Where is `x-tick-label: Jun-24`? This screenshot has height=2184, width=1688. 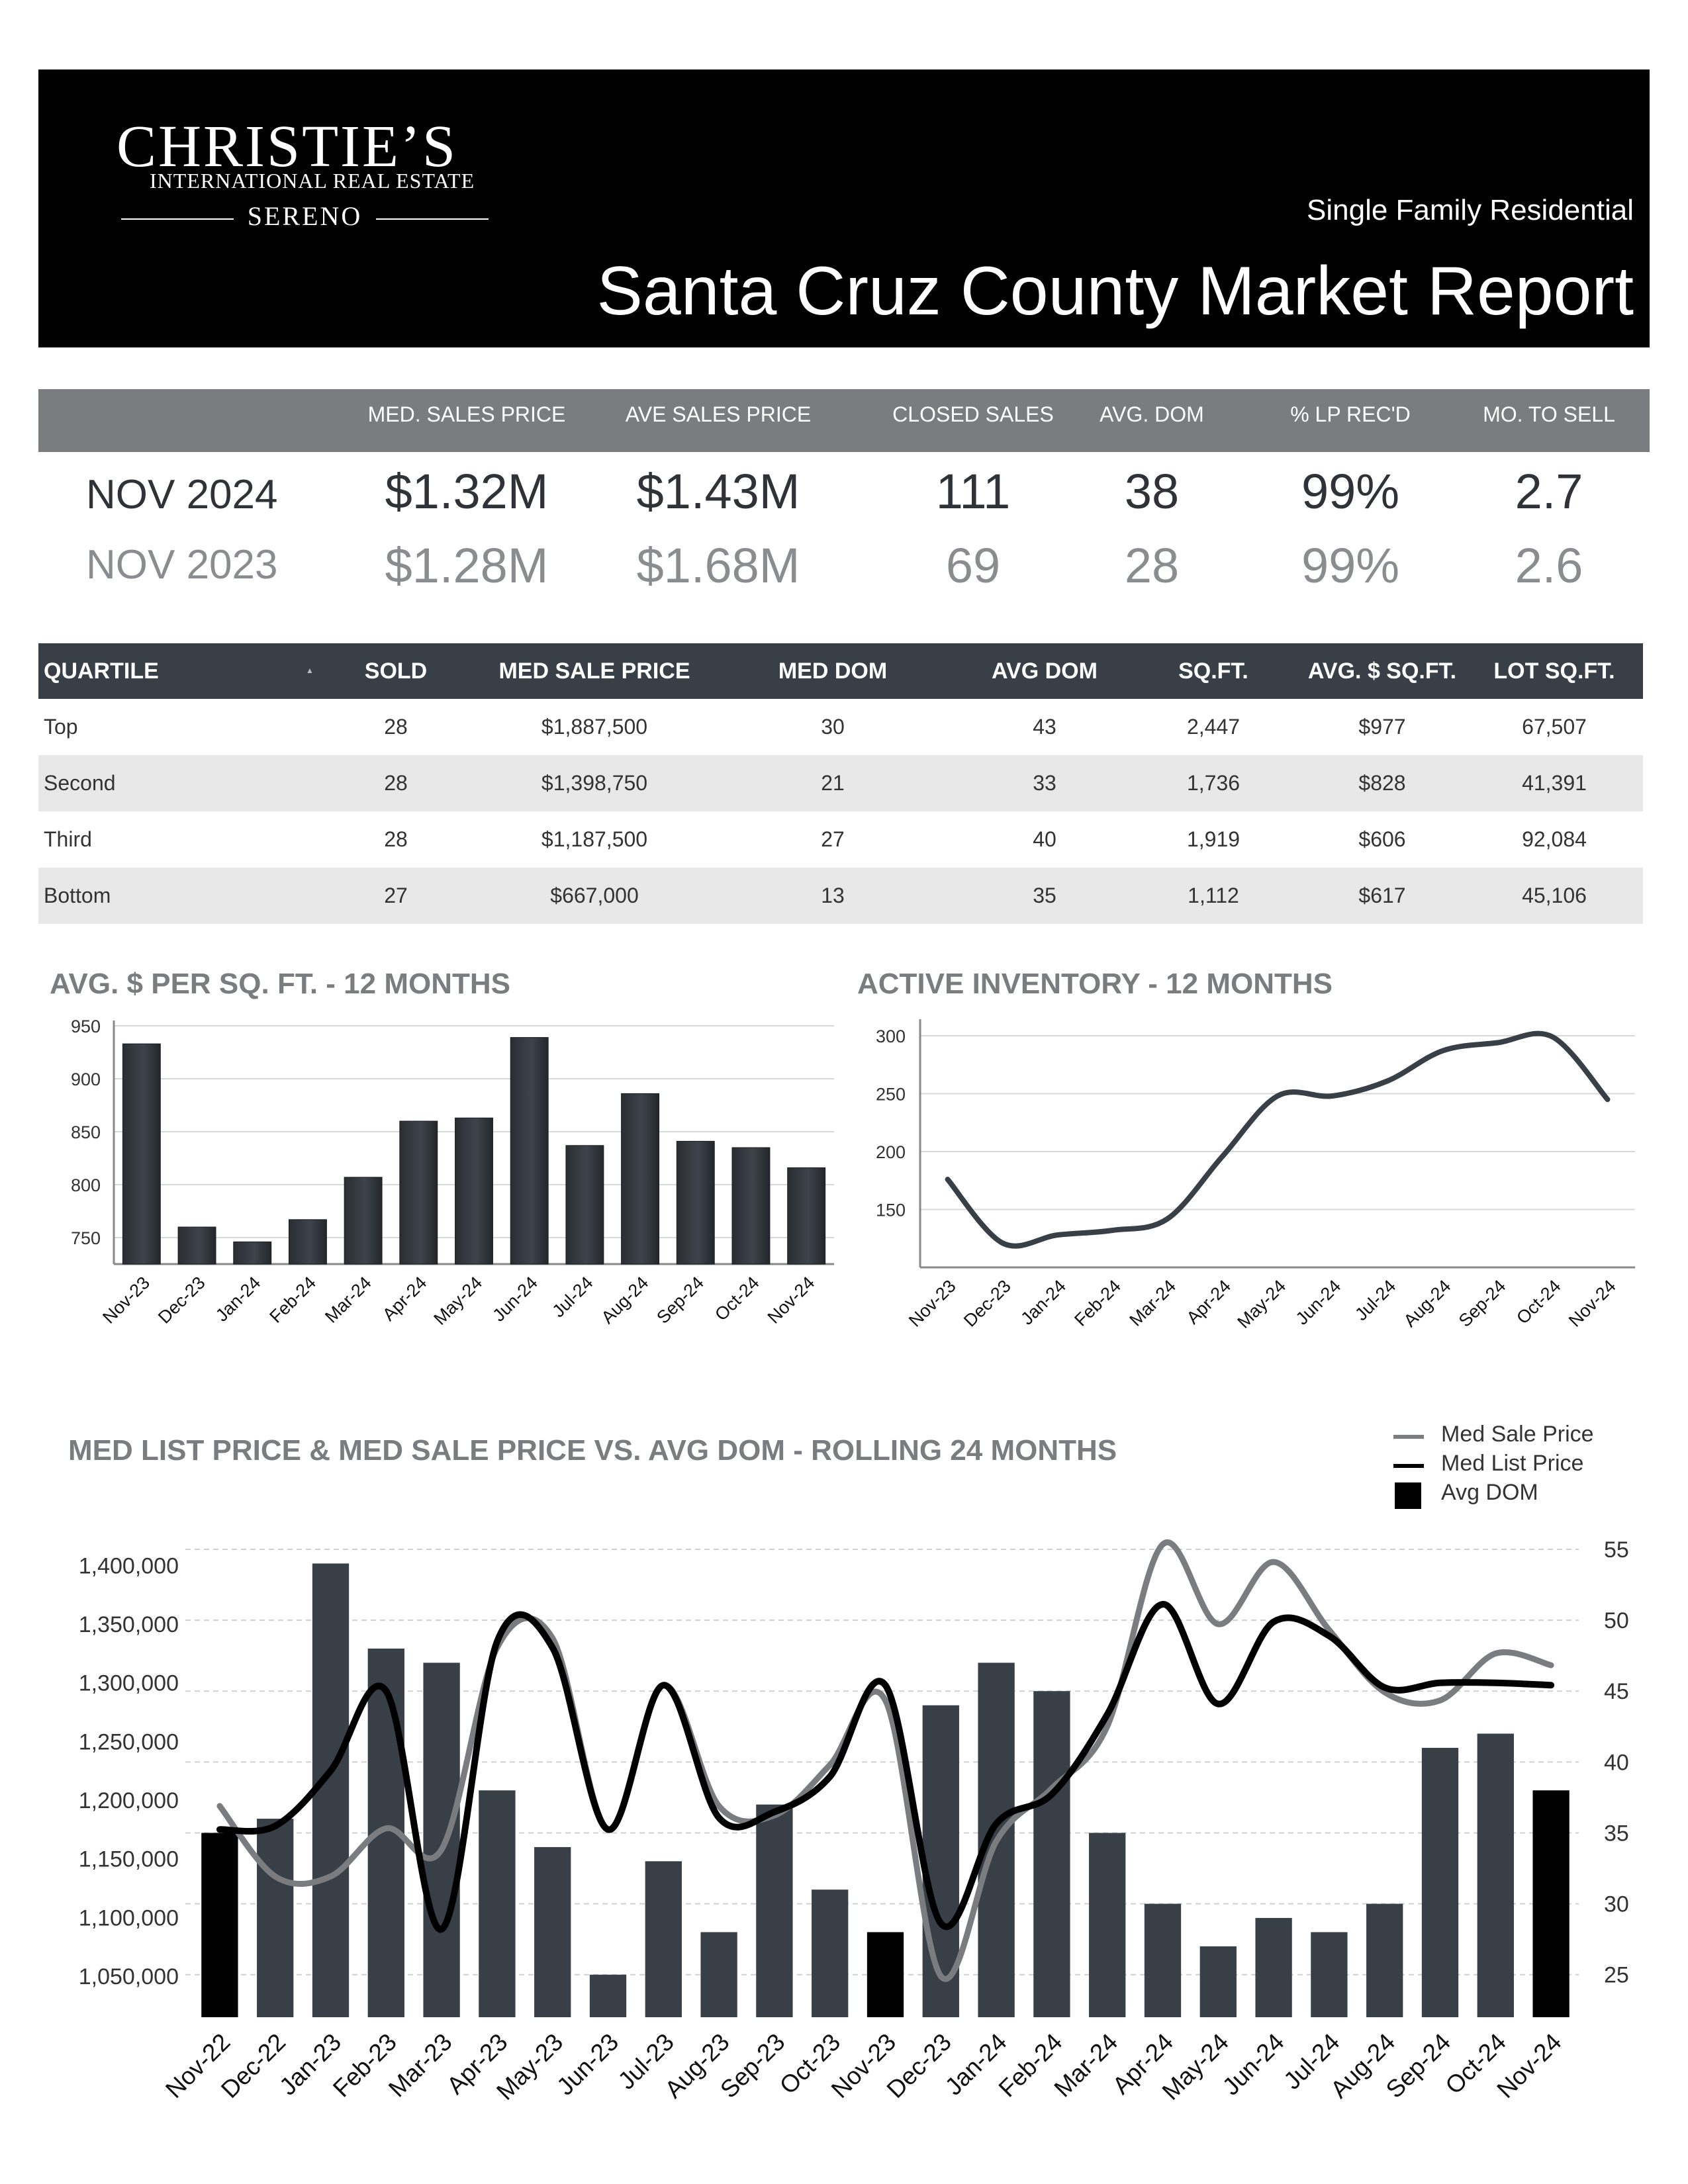
x-tick-label: Jun-24 is located at coordinates (1318, 1302).